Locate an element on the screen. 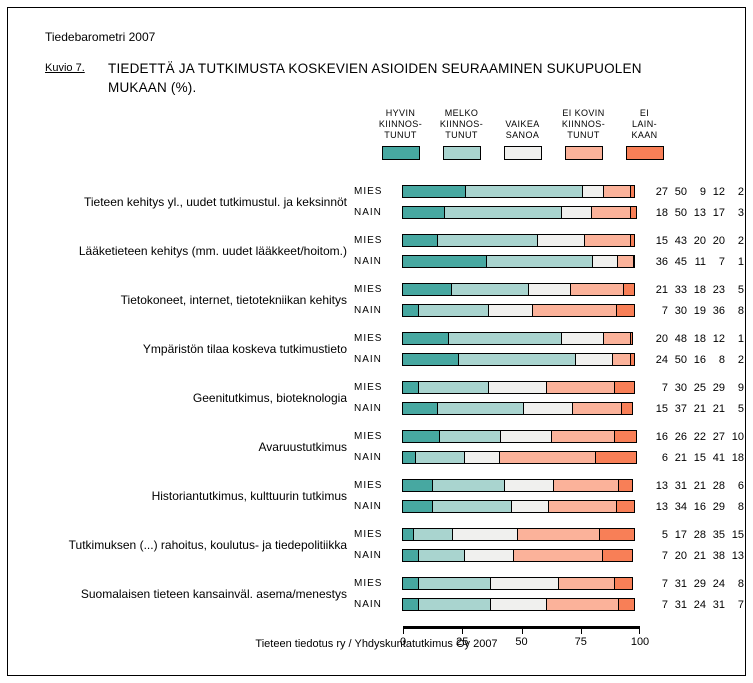 Image resolution: width=753 pixels, height=683 pixels. value-label: 9 is located at coordinates (740, 387).